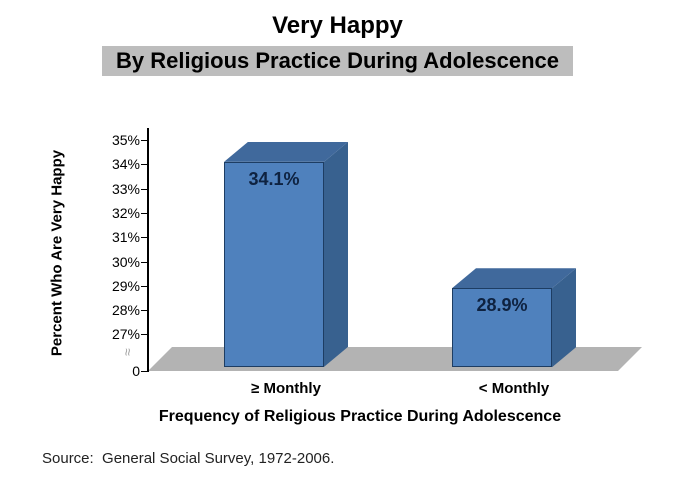 Image resolution: width=675 pixels, height=483 pixels. What do you see at coordinates (125, 261) in the screenshot?
I see `y-tick-label: 30%` at bounding box center [125, 261].